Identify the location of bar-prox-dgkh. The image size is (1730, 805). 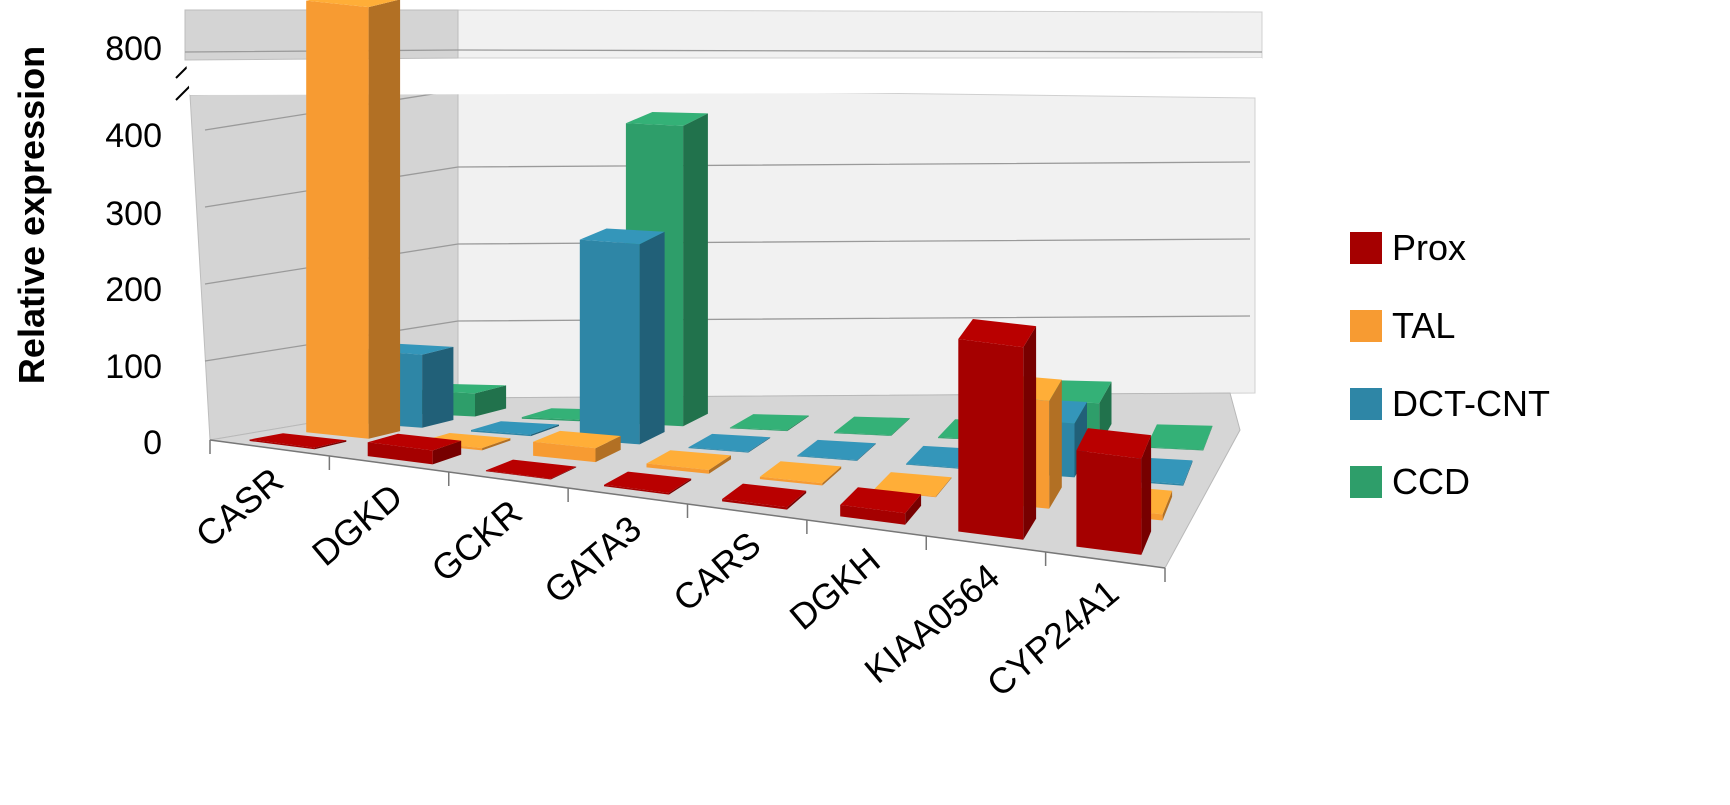
(881, 506).